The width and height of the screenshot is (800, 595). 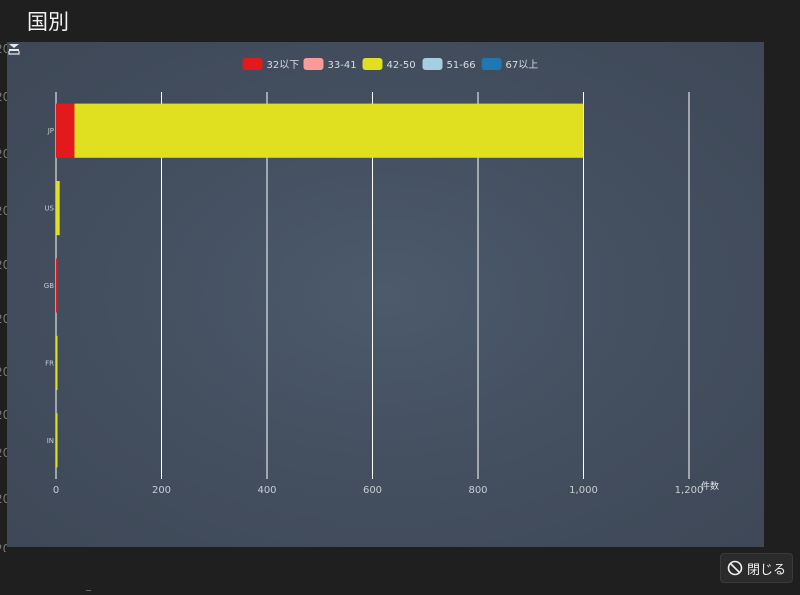 What do you see at coordinates (49, 286) in the screenshot?
I see `y-category-label: GB` at bounding box center [49, 286].